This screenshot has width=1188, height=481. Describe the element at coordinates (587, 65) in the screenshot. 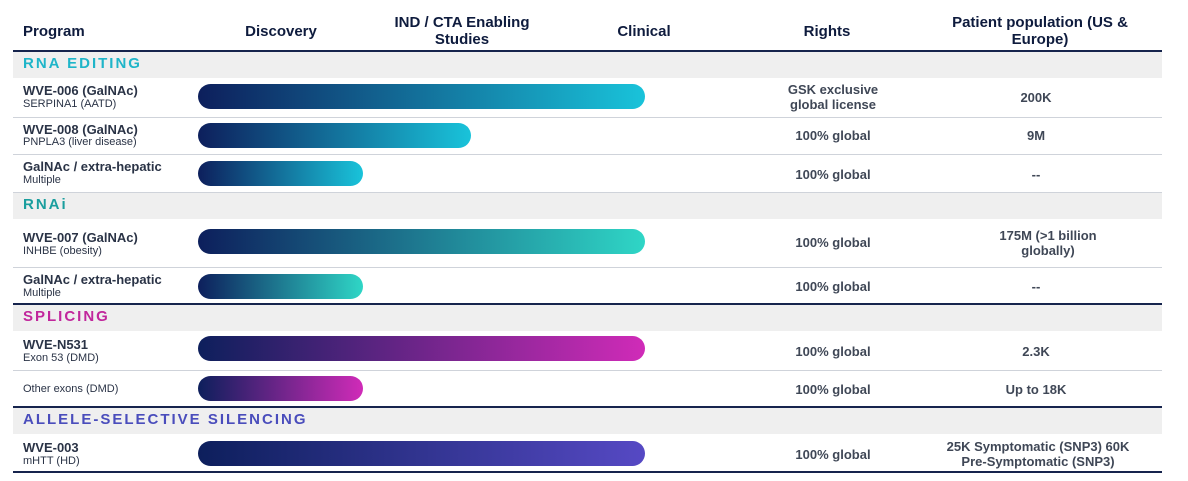

I see `section-rna-editing: RNA EDITING` at that location.